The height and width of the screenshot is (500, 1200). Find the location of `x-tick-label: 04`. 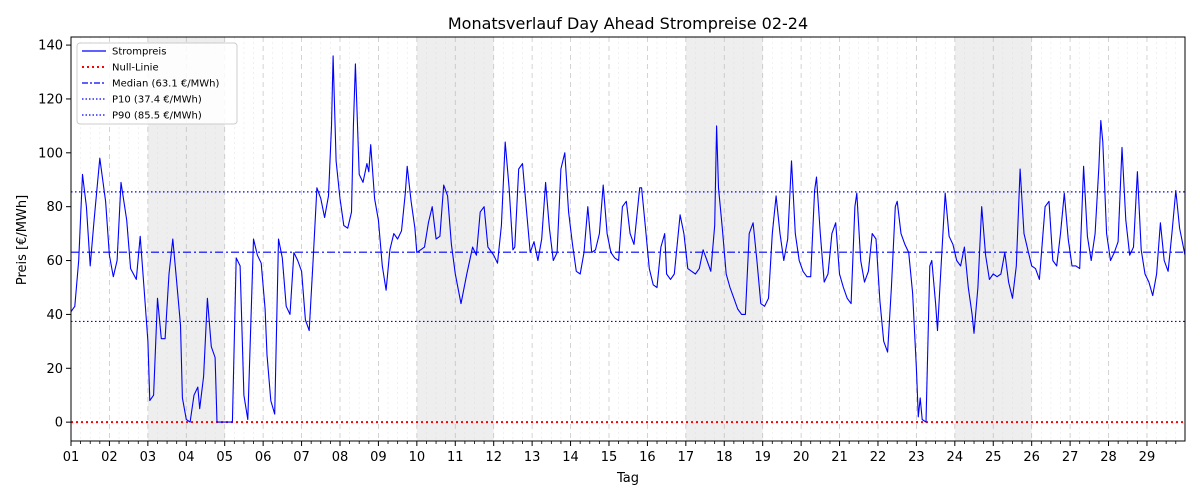

x-tick-label: 04 is located at coordinates (186, 457).